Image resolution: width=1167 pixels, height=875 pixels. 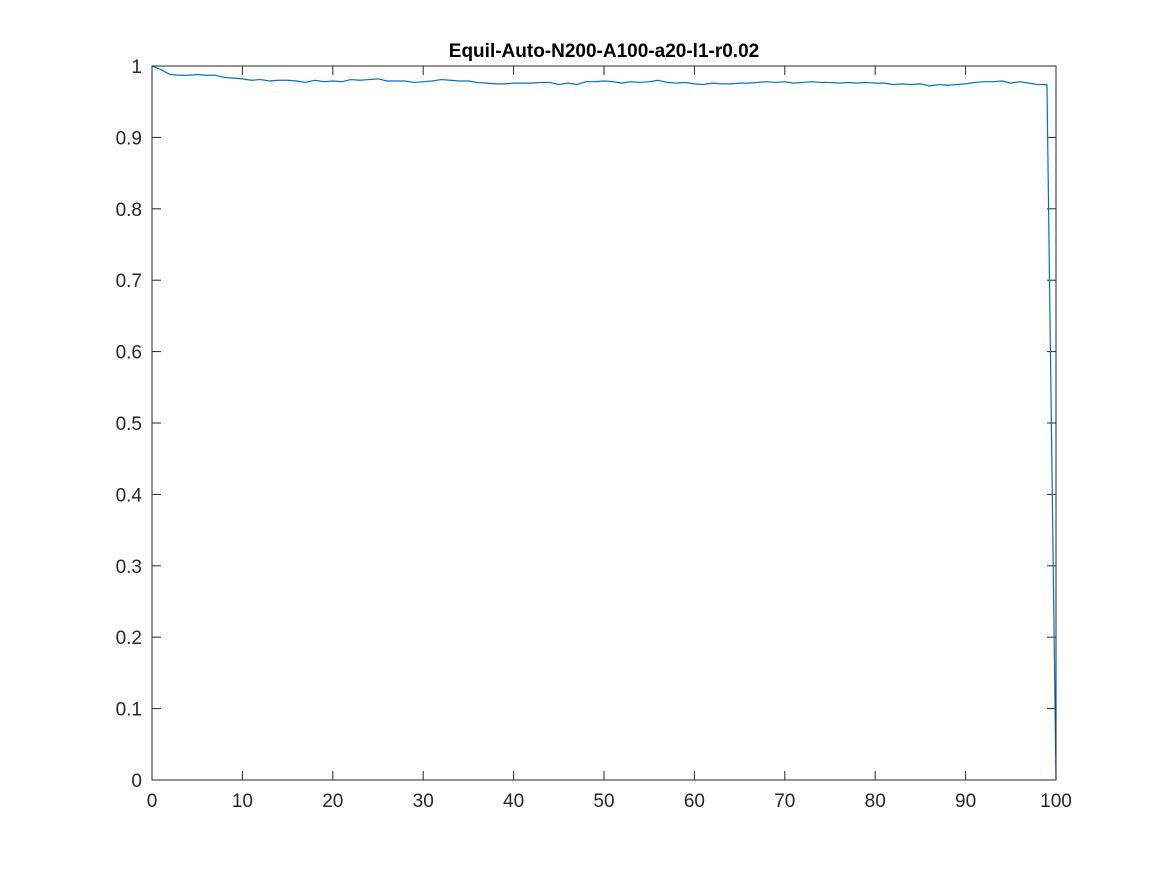 What do you see at coordinates (152, 801) in the screenshot?
I see `x-tick-label: 0` at bounding box center [152, 801].